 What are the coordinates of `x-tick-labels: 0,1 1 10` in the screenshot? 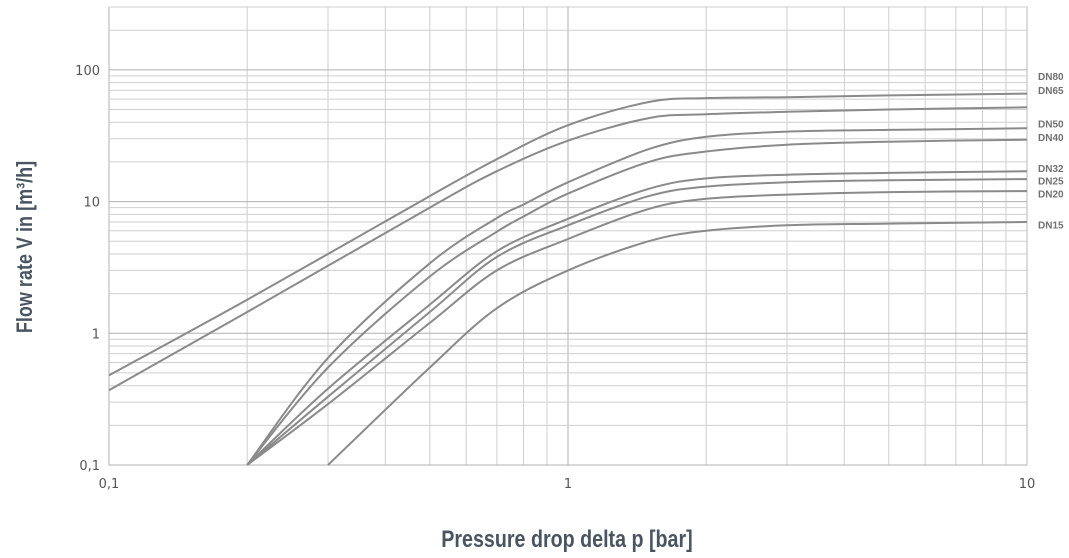 It's located at (567, 484).